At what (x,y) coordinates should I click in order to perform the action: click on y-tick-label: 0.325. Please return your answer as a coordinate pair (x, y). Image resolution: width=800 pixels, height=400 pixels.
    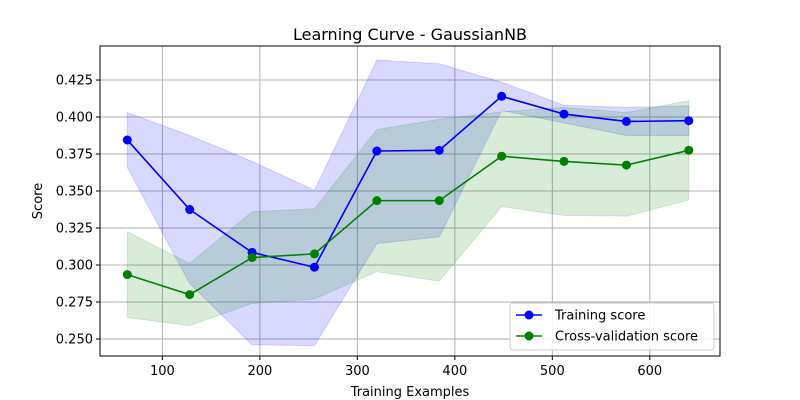
    Looking at the image, I should click on (74, 229).